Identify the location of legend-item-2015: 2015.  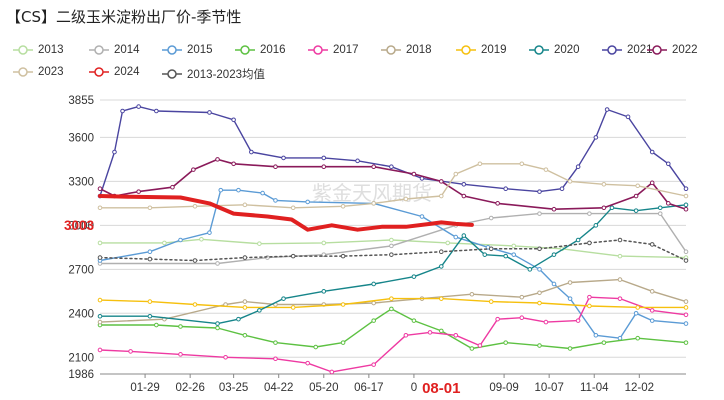
(187, 50).